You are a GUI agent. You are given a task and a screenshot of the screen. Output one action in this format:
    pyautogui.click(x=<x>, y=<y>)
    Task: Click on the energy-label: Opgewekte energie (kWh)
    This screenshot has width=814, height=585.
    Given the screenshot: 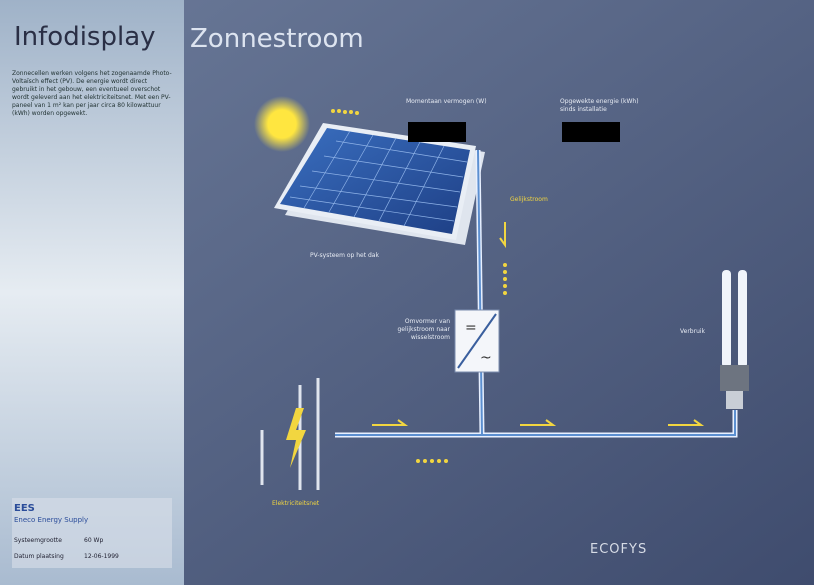 What is the action you would take?
    pyautogui.click(x=599, y=101)
    